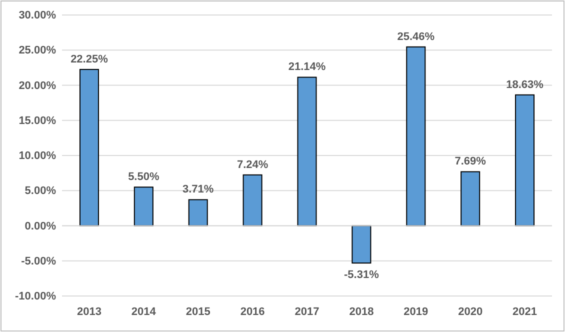 The image size is (566, 333). I want to click on x-tick-label: 2020, so click(470, 312).